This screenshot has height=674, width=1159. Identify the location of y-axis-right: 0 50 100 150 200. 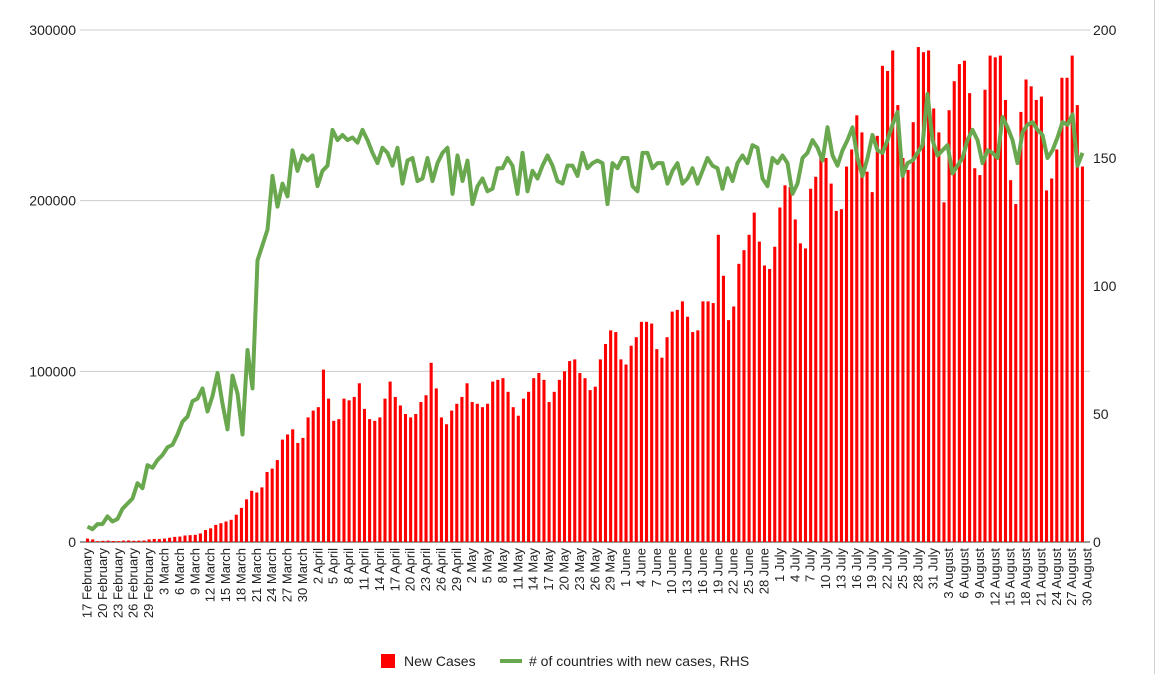
(1105, 286).